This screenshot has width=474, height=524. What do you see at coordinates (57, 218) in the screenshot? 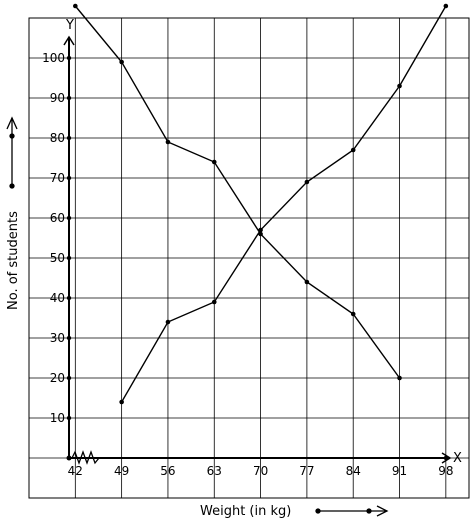
I see `y-tick-label: 60` at bounding box center [57, 218].